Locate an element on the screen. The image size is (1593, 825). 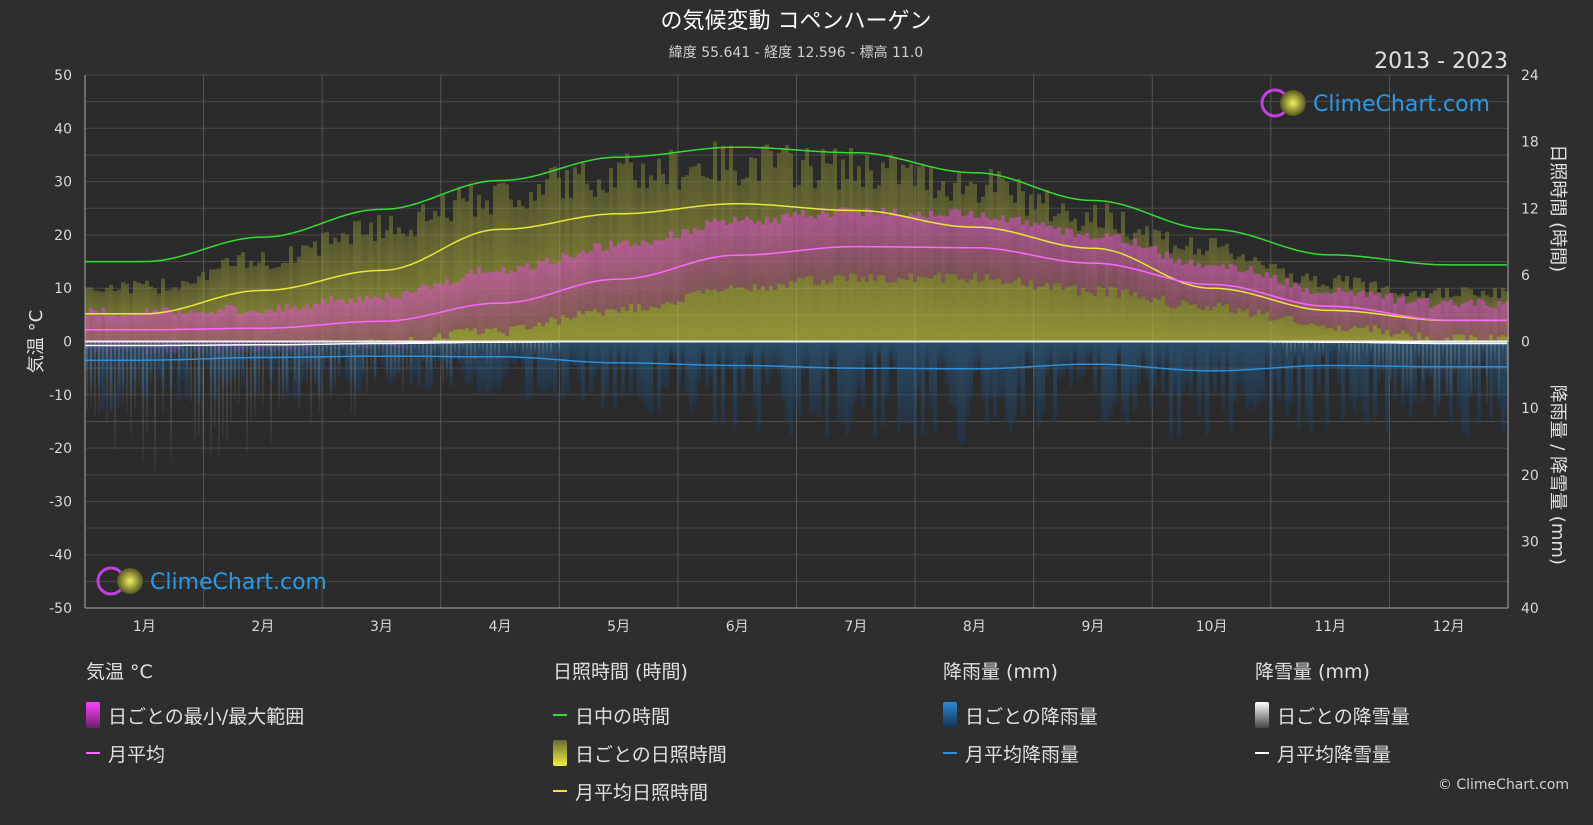
legend-item: 月平均降雨量 is located at coordinates (1020, 753).